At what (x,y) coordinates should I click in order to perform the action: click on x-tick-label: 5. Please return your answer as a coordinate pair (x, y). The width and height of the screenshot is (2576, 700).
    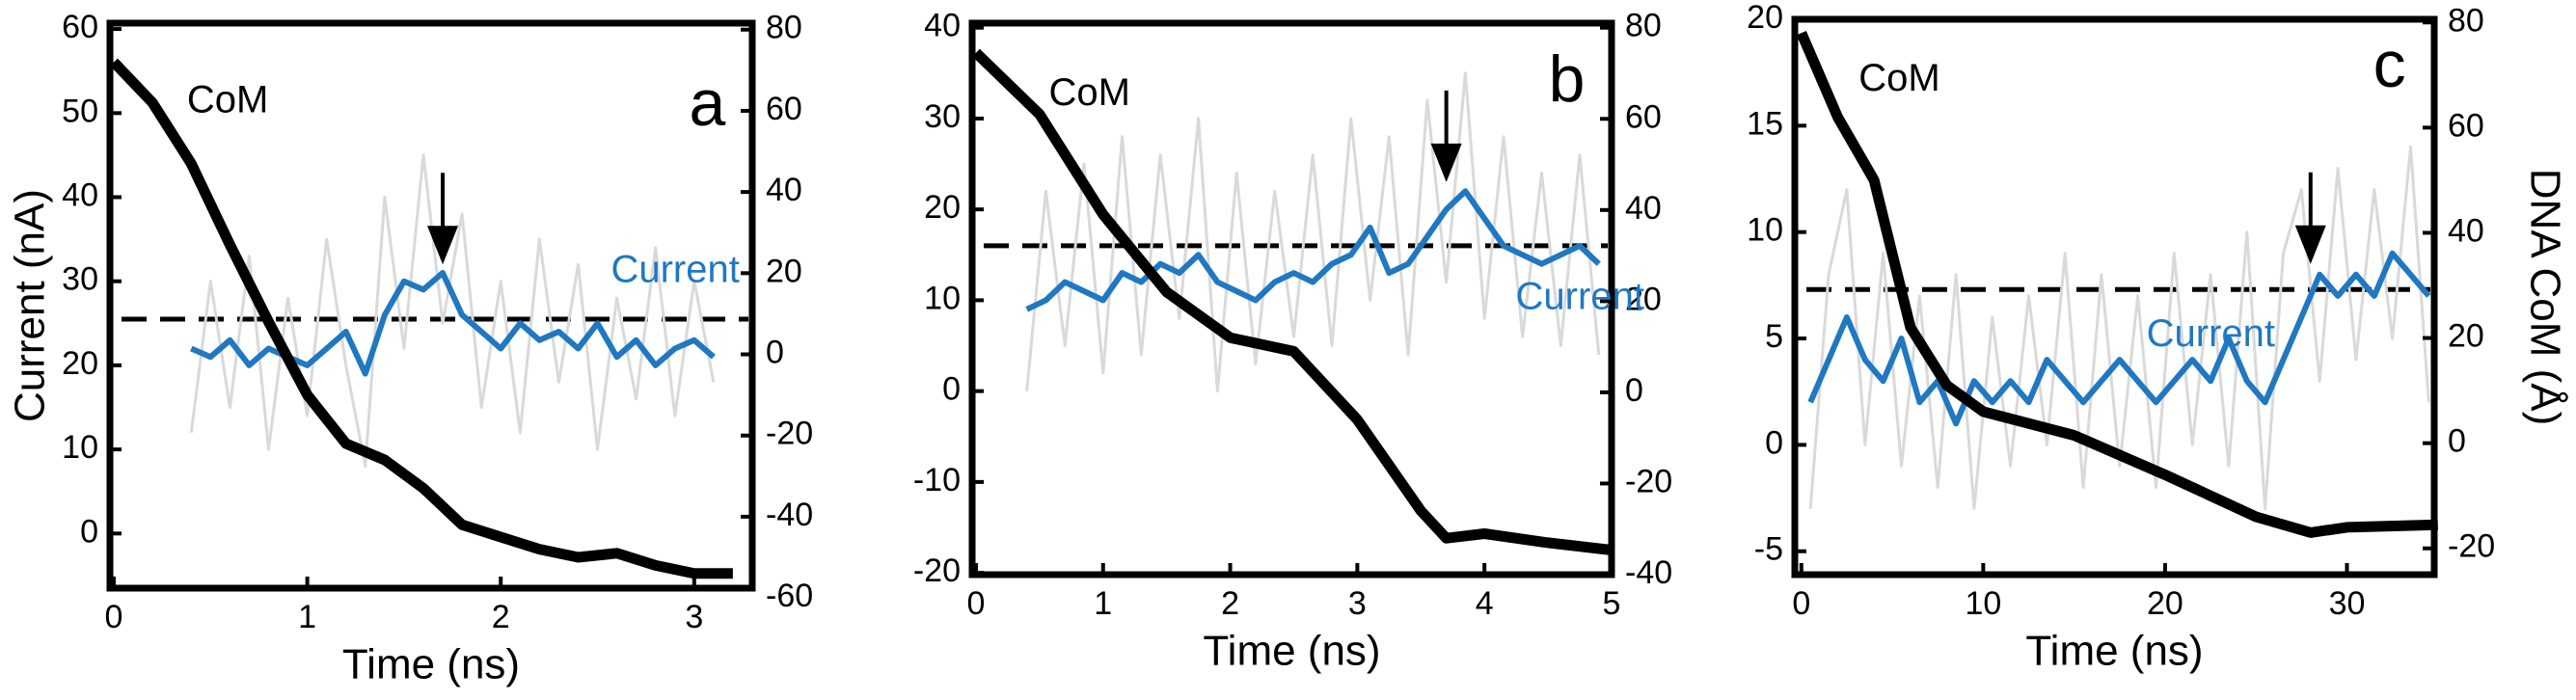
    Looking at the image, I should click on (1612, 603).